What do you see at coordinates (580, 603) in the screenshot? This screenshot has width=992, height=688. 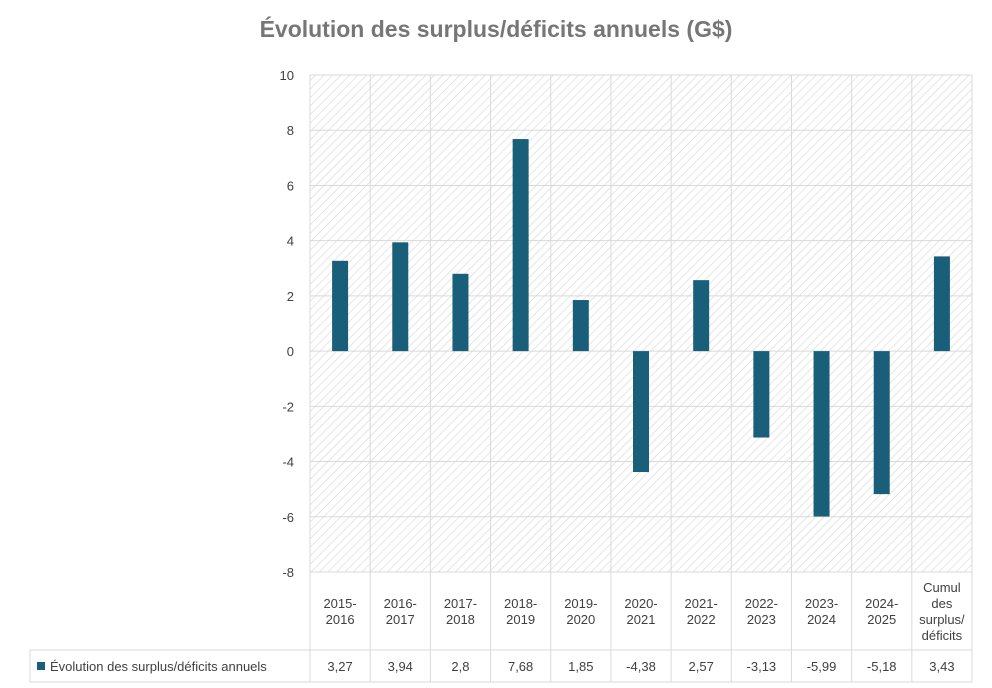 I see `category-label-line: 2019-` at bounding box center [580, 603].